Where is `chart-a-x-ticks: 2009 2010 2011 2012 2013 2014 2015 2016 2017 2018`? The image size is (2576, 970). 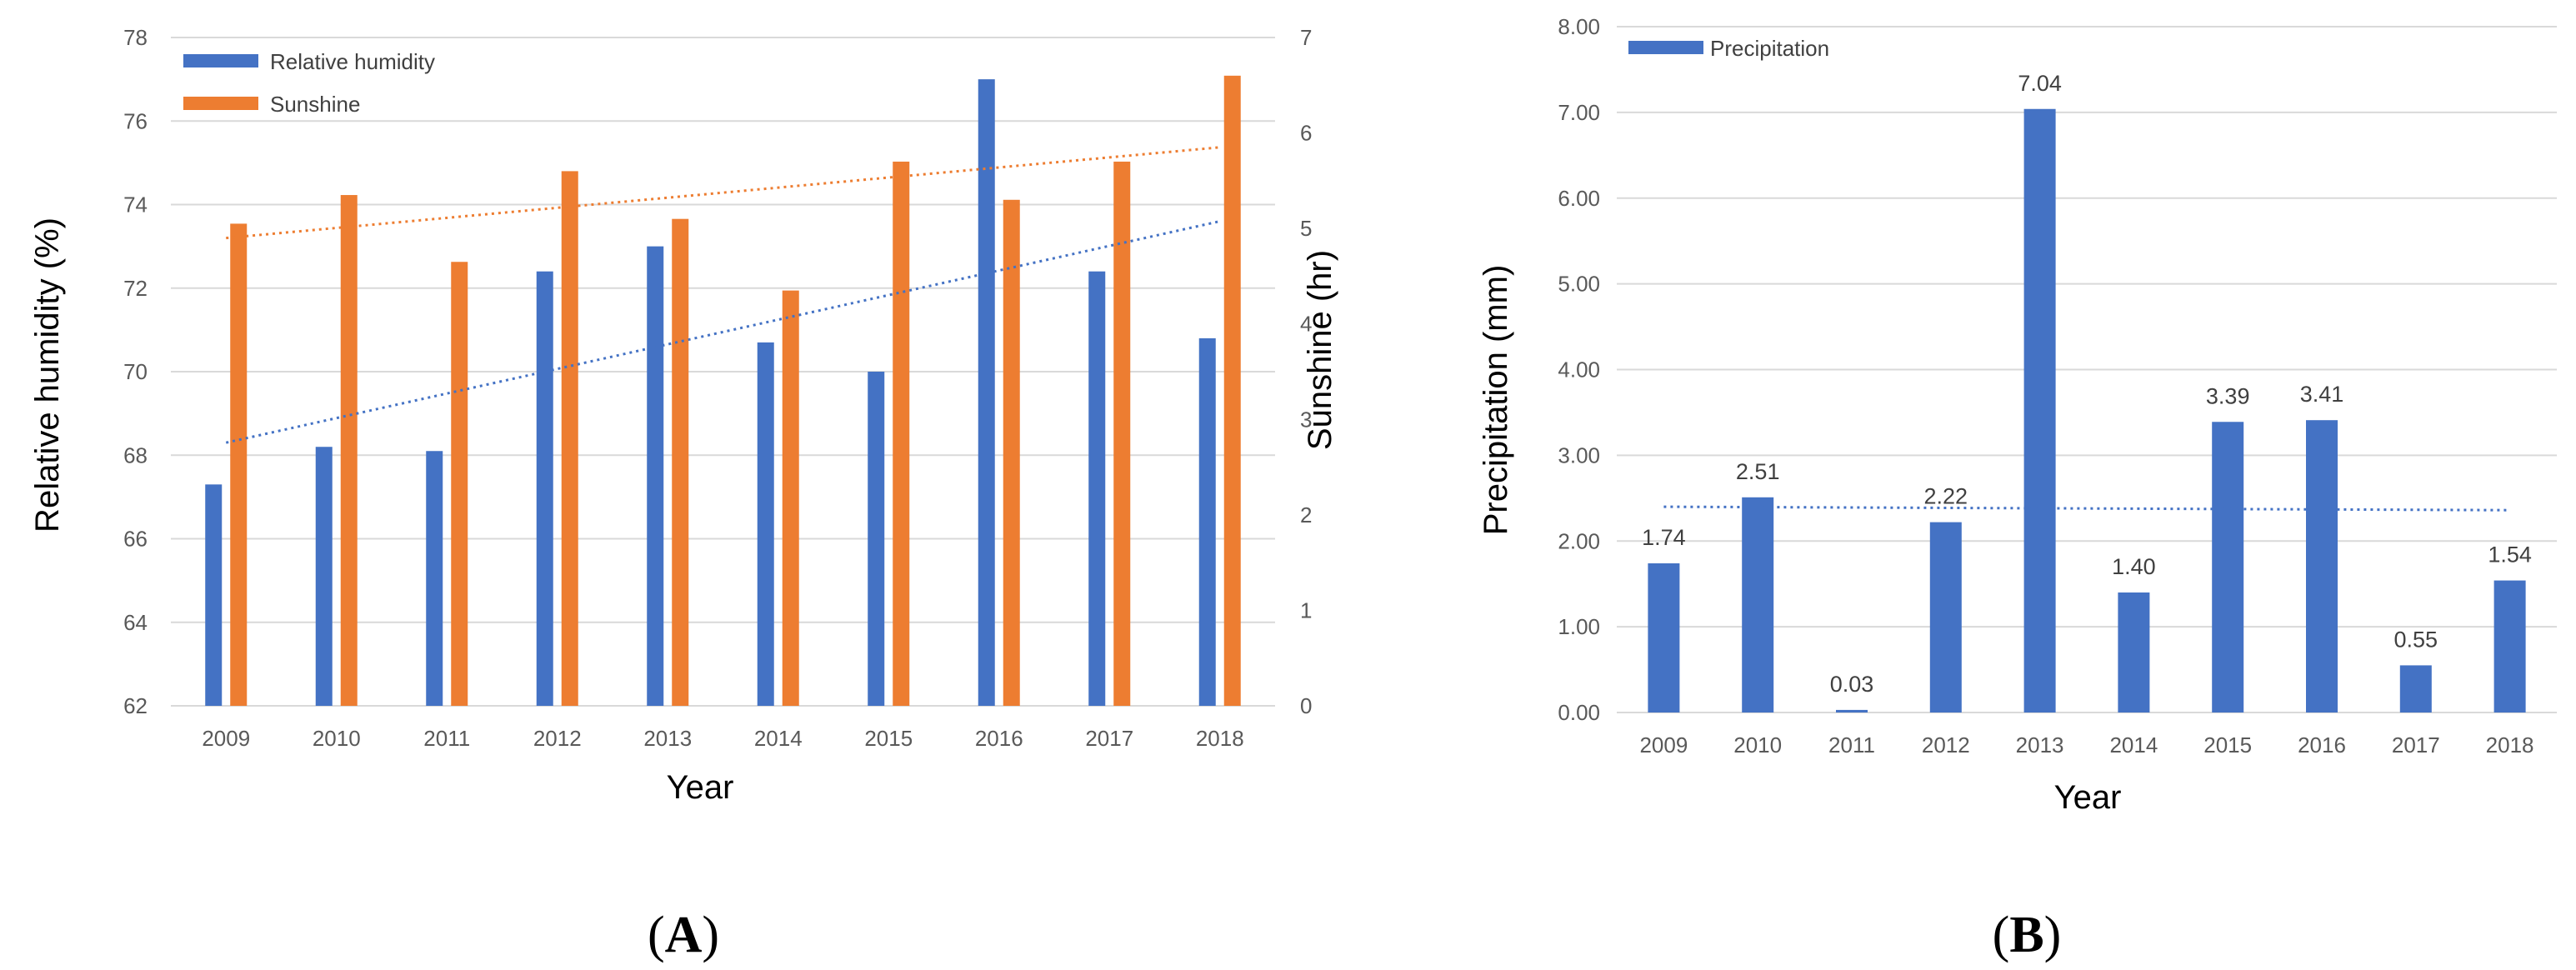
chart-a-x-ticks: 2009 2010 2011 2012 2013 2014 2015 2016 2017 2018 is located at coordinates (723, 738).